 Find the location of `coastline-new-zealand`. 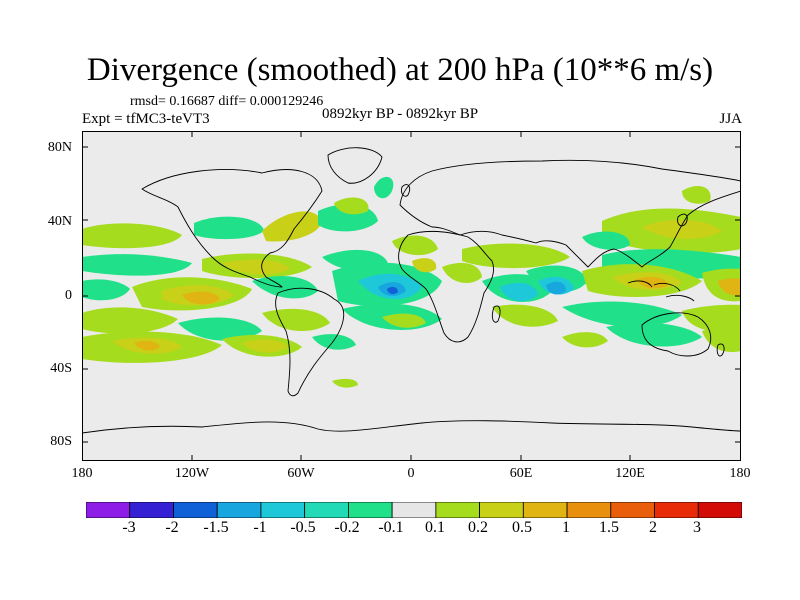

coastline-new-zealand is located at coordinates (720, 350).